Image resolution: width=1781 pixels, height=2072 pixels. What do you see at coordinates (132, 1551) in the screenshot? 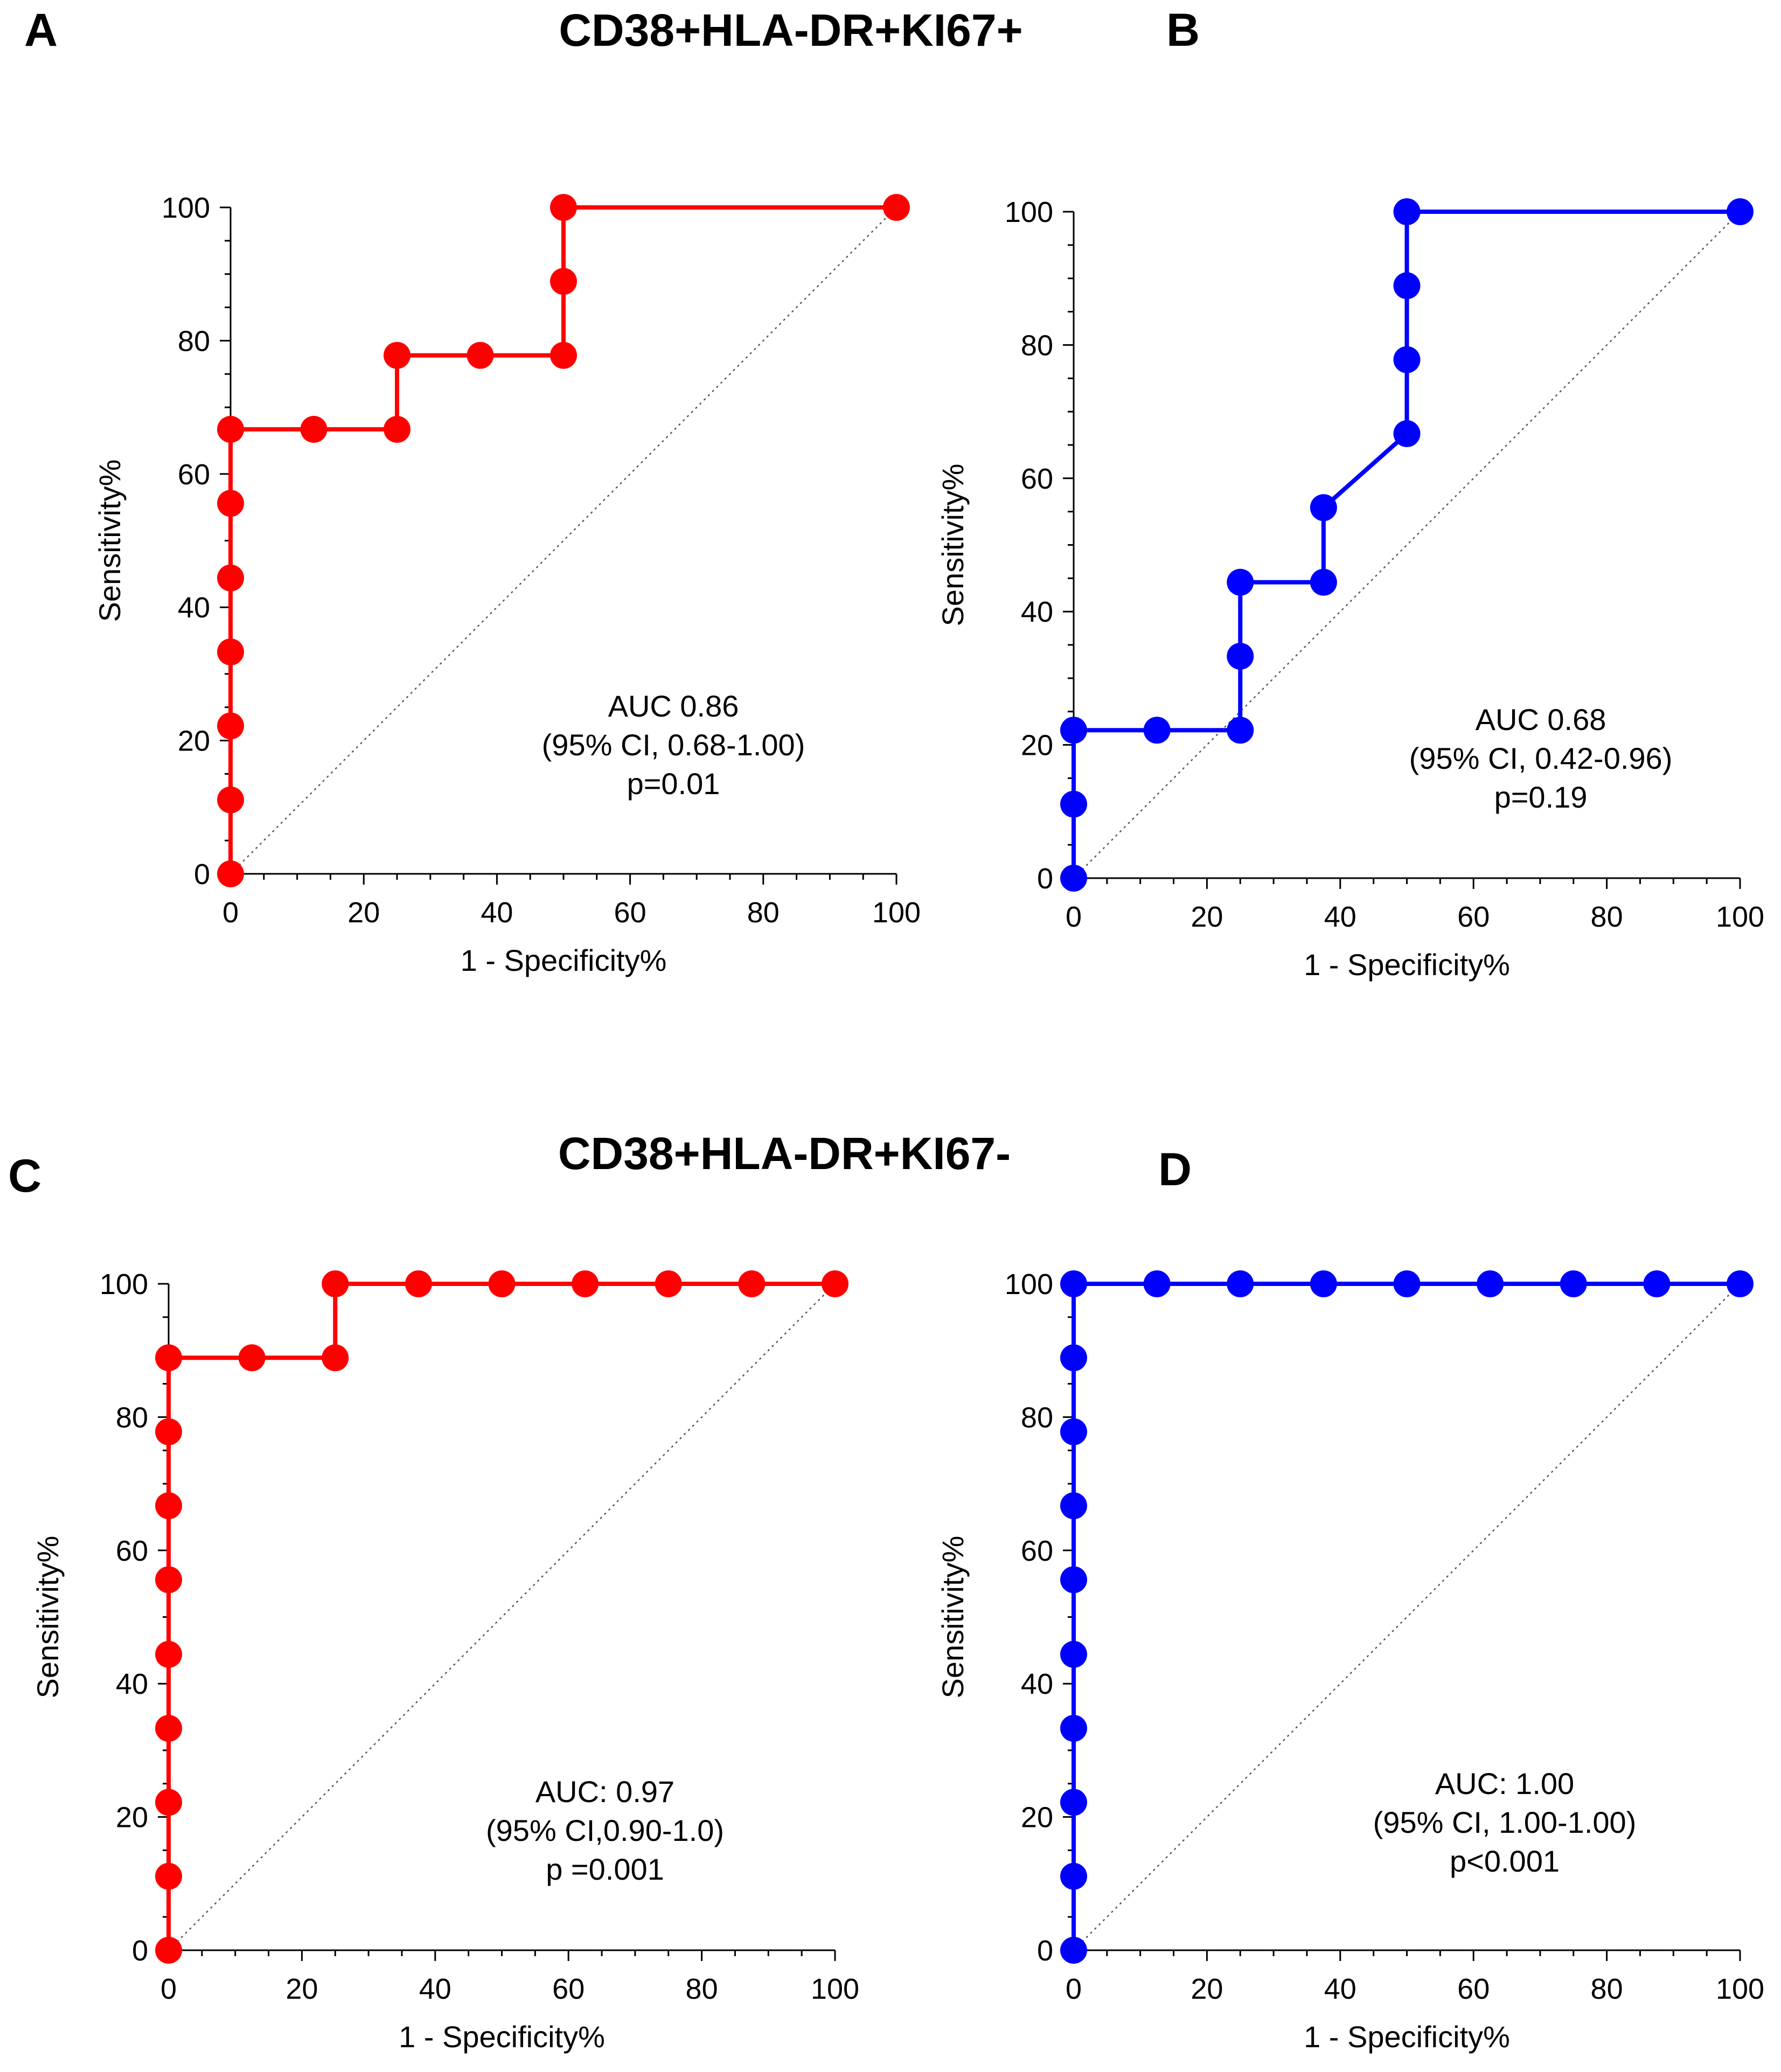
I see `y-tick-label-c: 60` at bounding box center [132, 1551].